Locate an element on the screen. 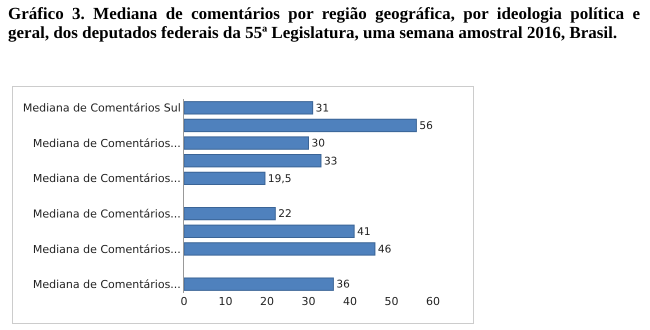 The image size is (650, 330). data-label: 30 is located at coordinates (319, 144).